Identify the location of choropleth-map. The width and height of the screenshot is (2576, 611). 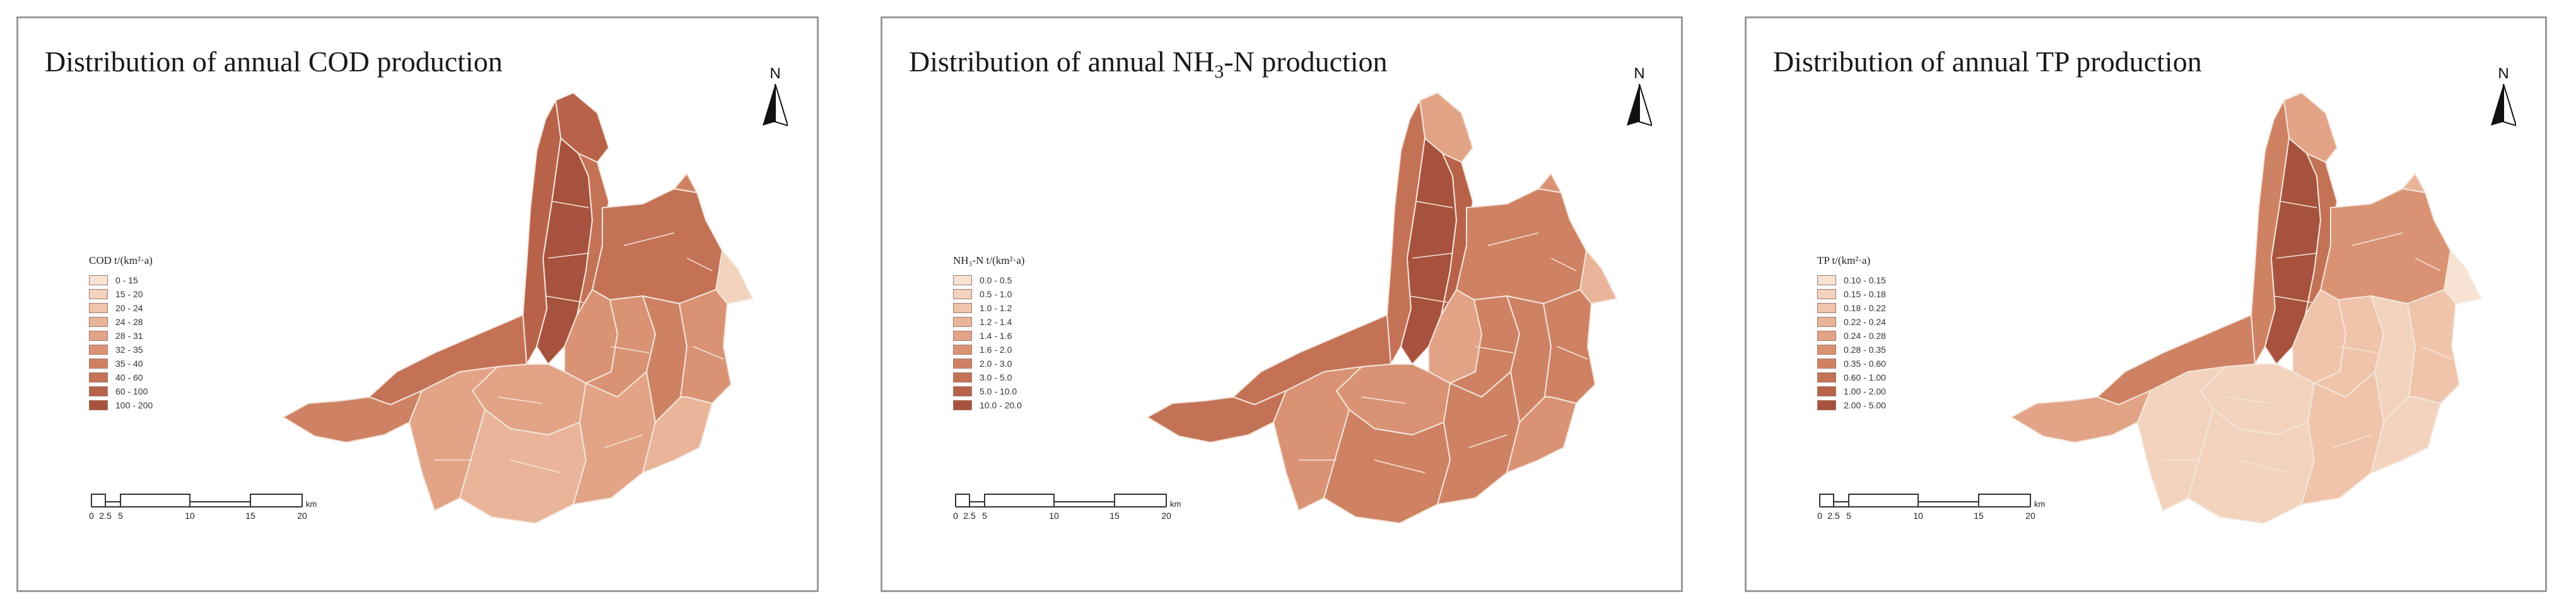
(1381, 309).